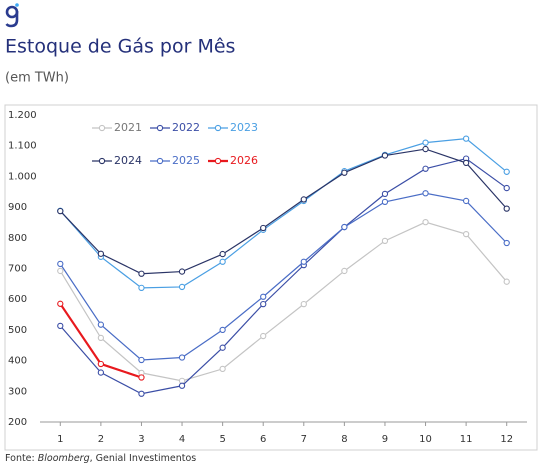 This screenshot has width=542, height=465. Describe the element at coordinates (506, 439) in the screenshot. I see `x-tick-label: 12` at that location.